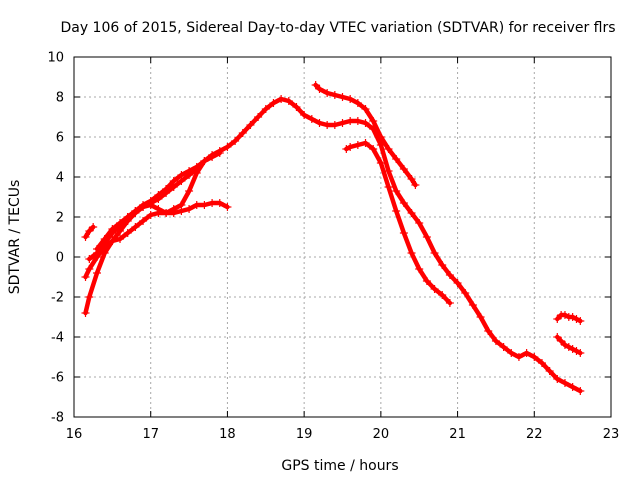 This screenshot has height=480, width=640. Describe the element at coordinates (339, 466) in the screenshot. I see `x-axis-label: GPS time / hours` at that location.